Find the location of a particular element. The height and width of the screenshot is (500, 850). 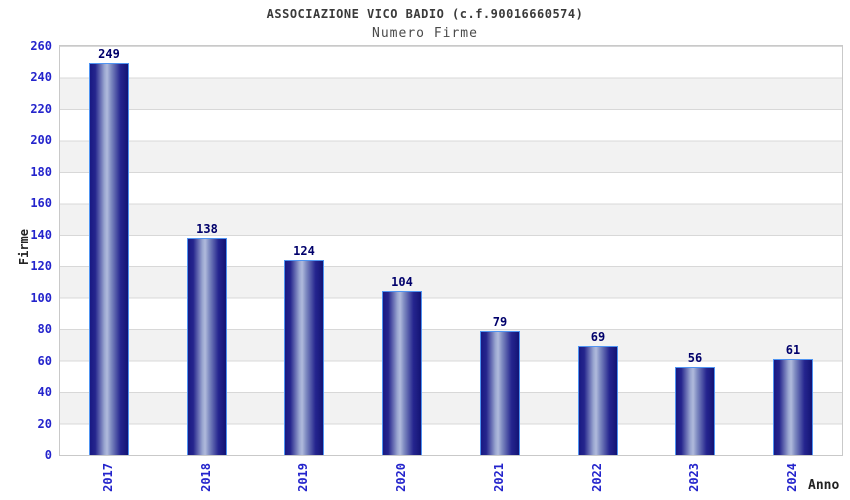

y-tick-160: 160 is located at coordinates (41, 203).